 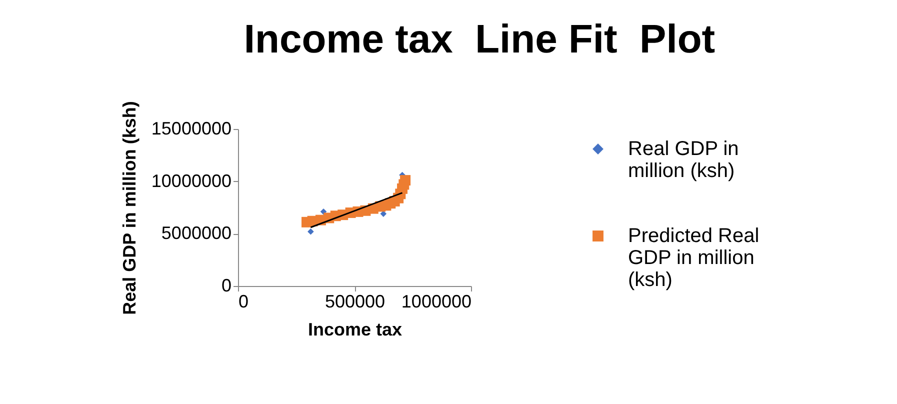 I want to click on y-axis-title: Real GDP in million (ksh), so click(x=129, y=208).